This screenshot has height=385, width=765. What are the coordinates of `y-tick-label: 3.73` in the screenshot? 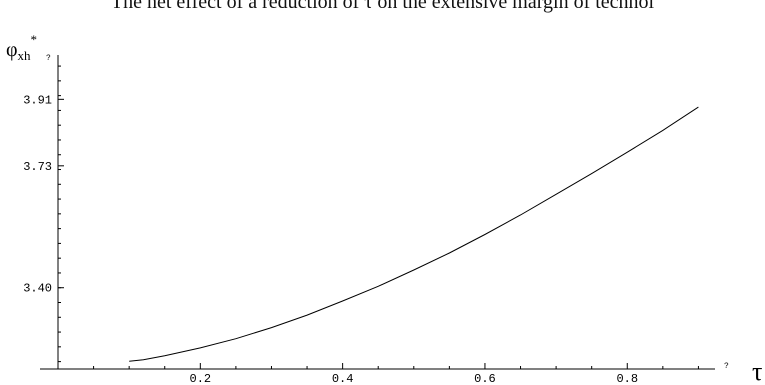 It's located at (37, 167).